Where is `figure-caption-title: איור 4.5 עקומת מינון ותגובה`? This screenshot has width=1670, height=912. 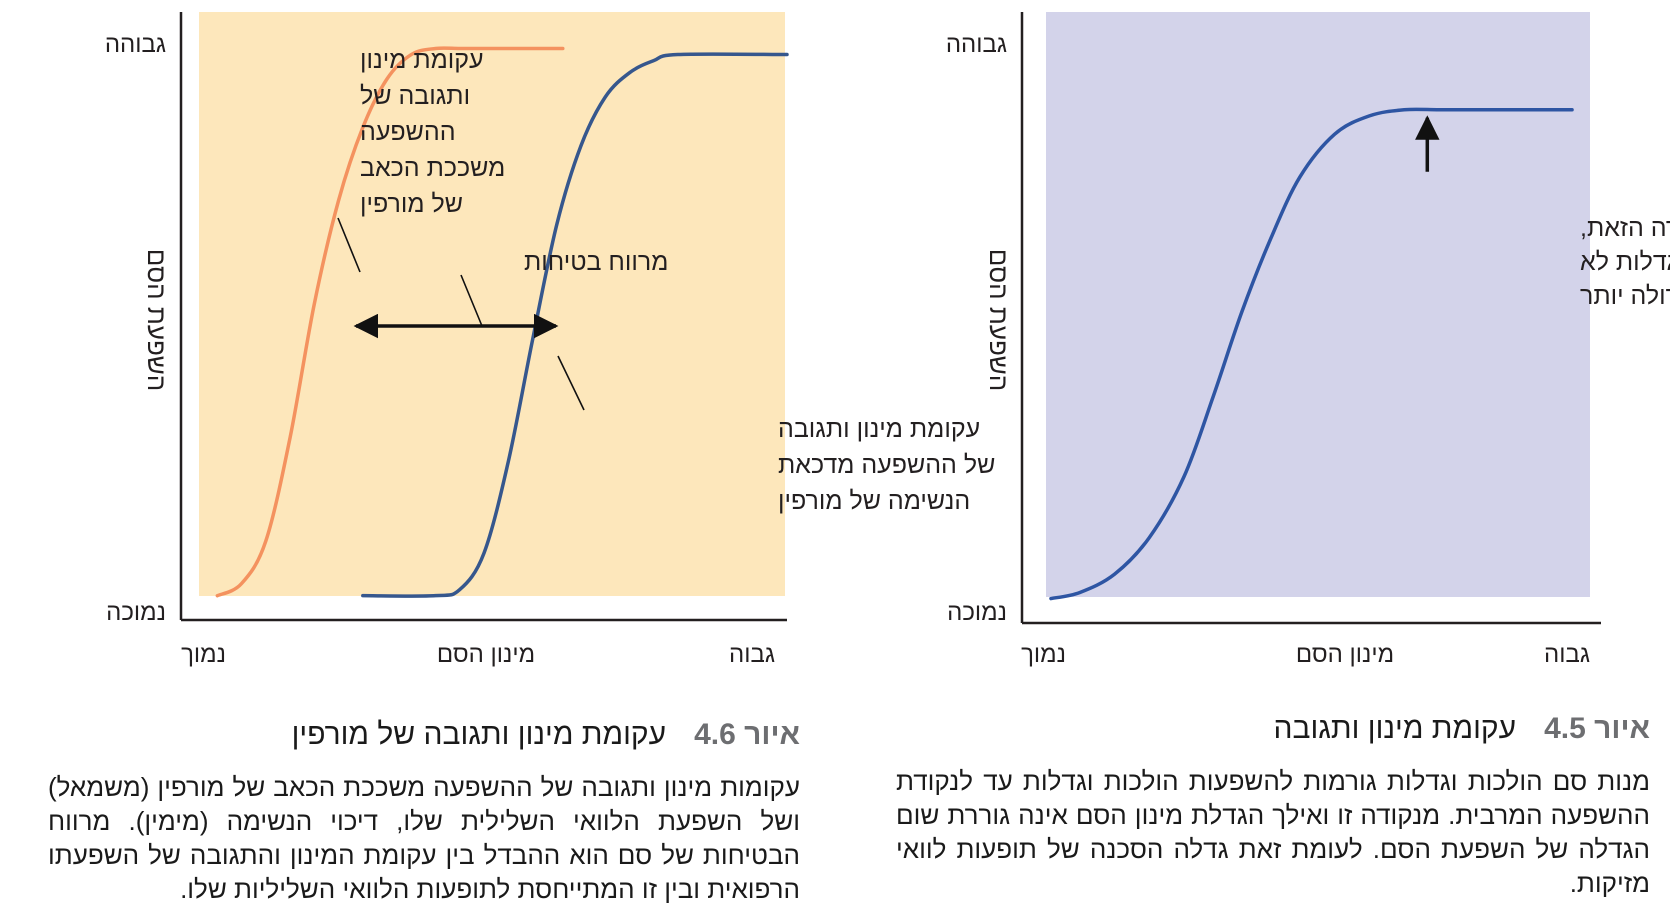 figure-caption-title: איור 4.5 עקומת מינון ותגובה is located at coordinates (1462, 729).